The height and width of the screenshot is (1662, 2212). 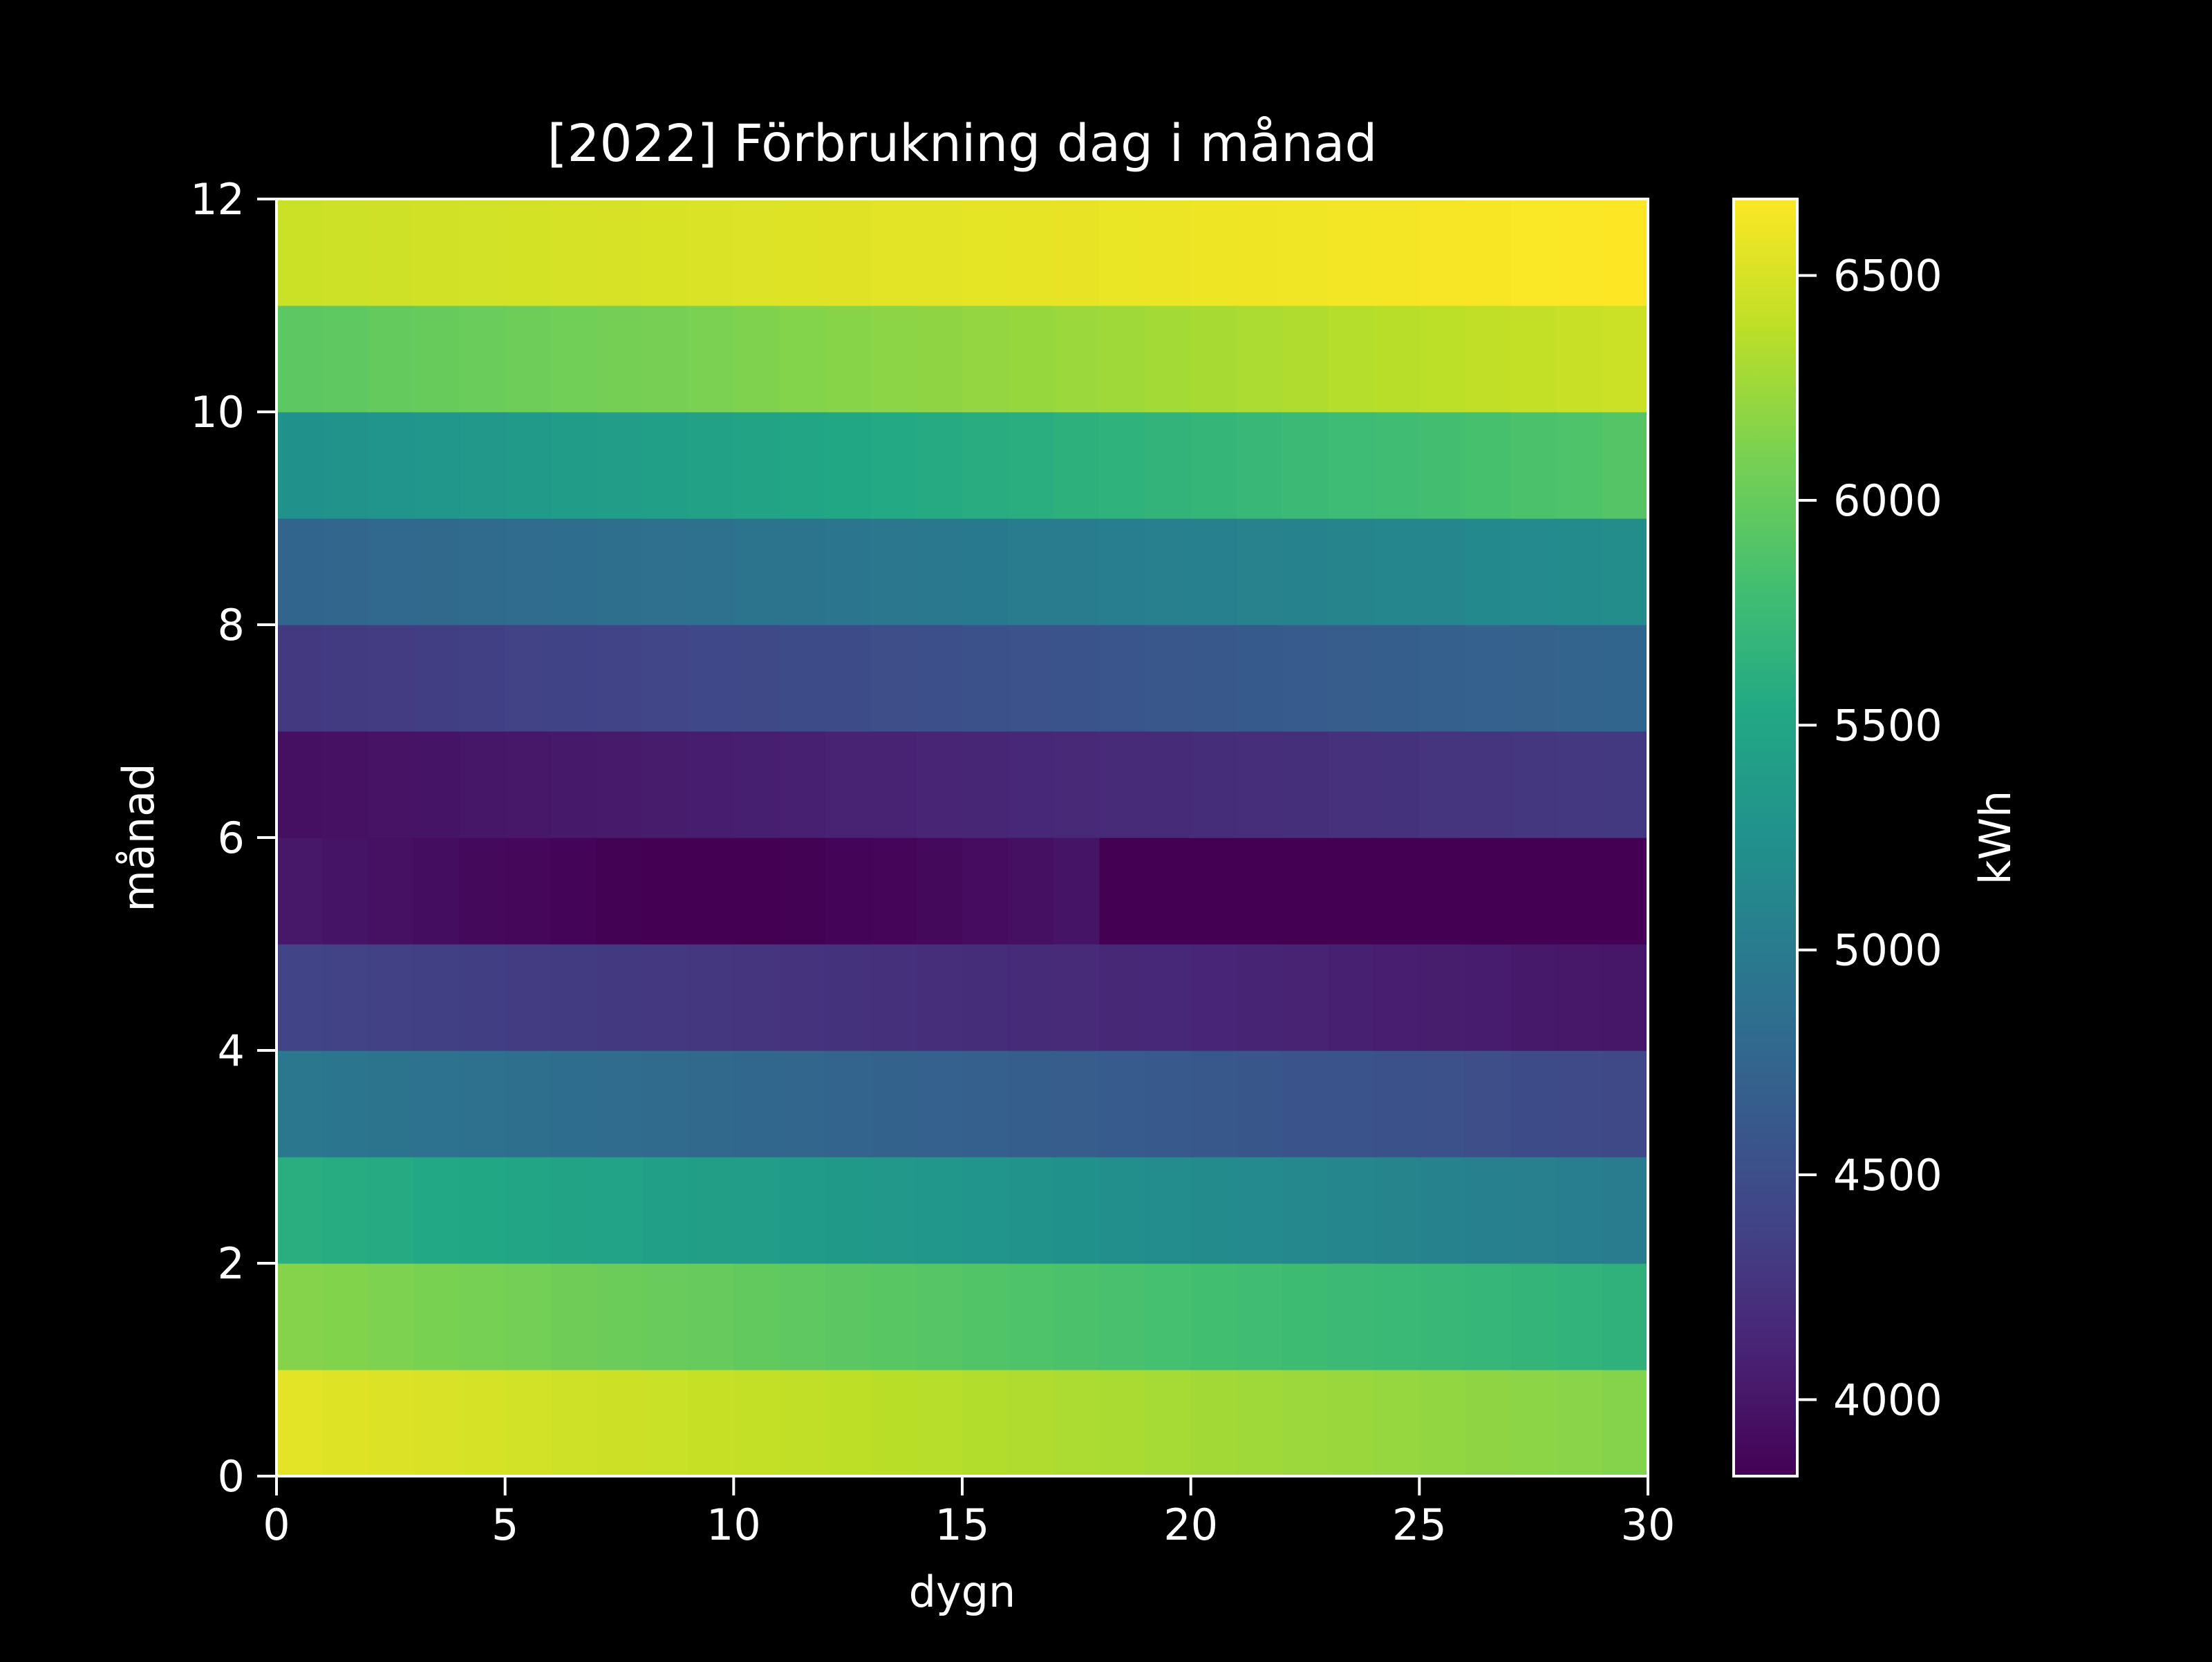 What do you see at coordinates (962, 1525) in the screenshot?
I see `x-tick-label: 15` at bounding box center [962, 1525].